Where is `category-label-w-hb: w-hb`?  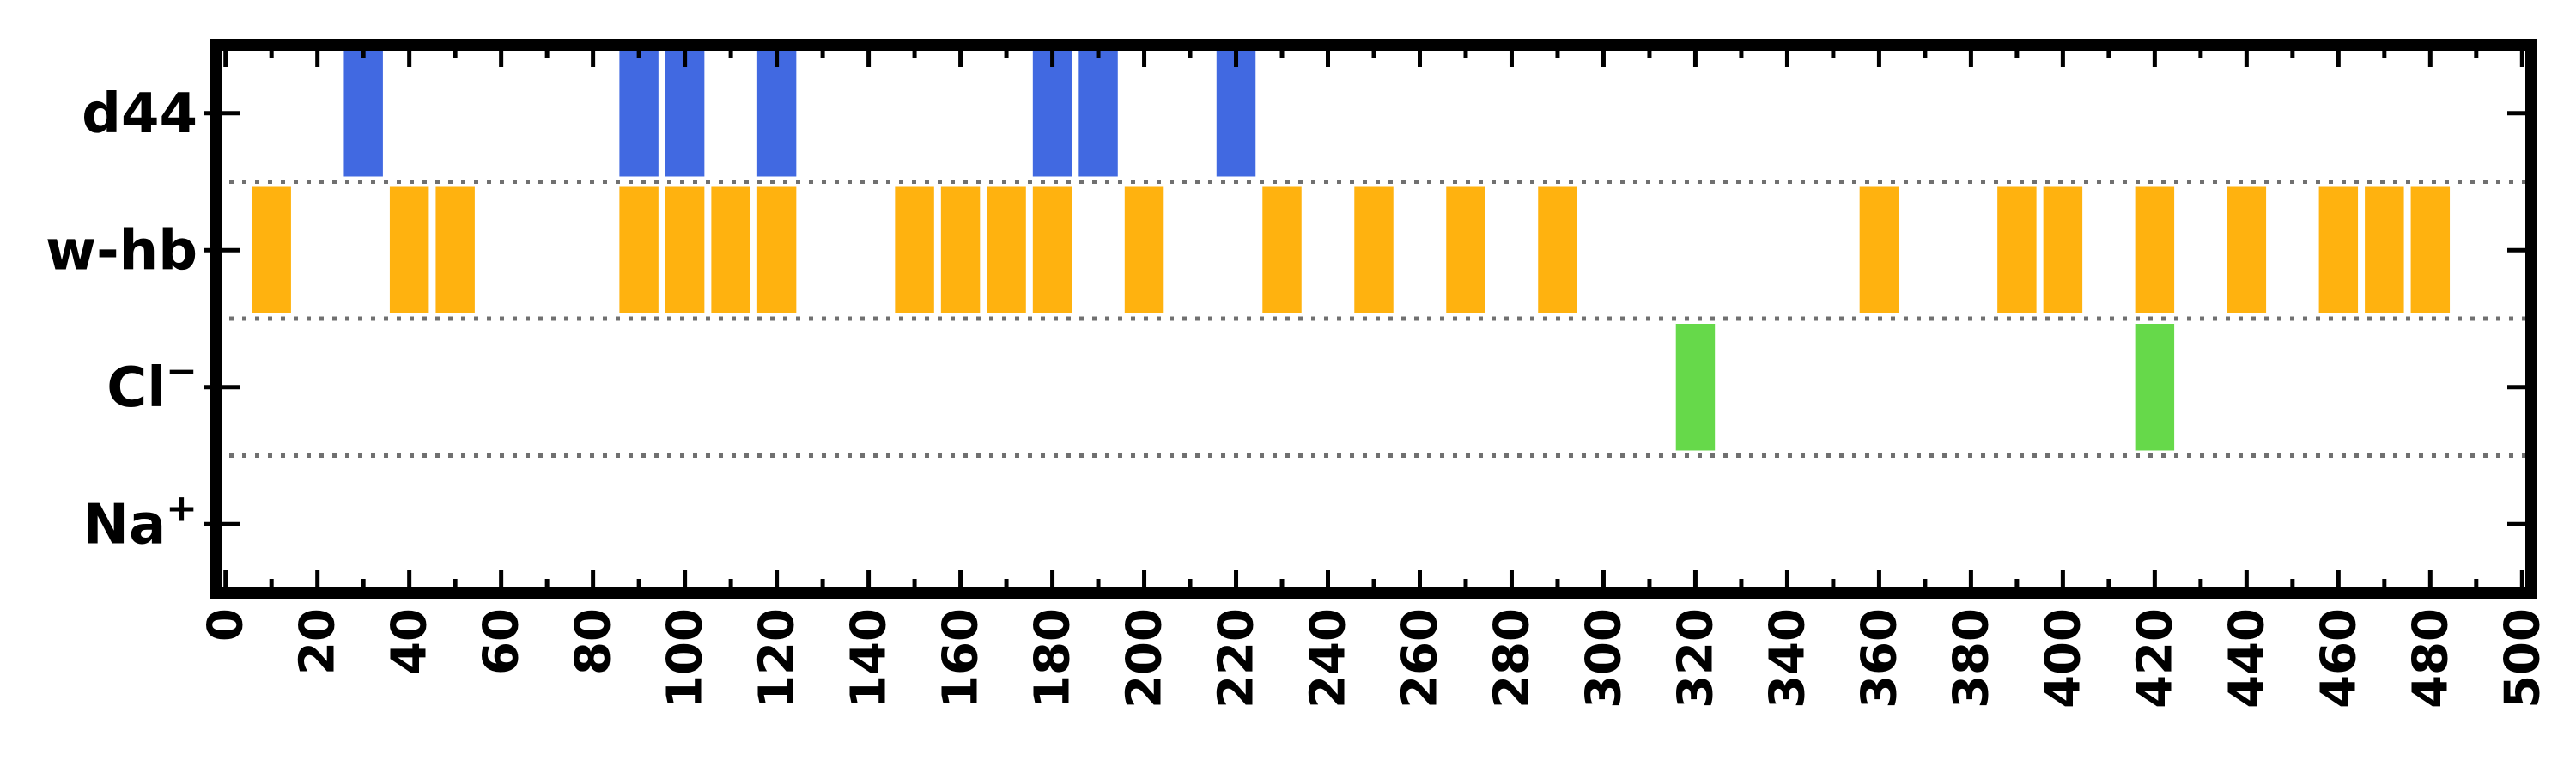
category-label-w-hb: w-hb is located at coordinates (122, 251).